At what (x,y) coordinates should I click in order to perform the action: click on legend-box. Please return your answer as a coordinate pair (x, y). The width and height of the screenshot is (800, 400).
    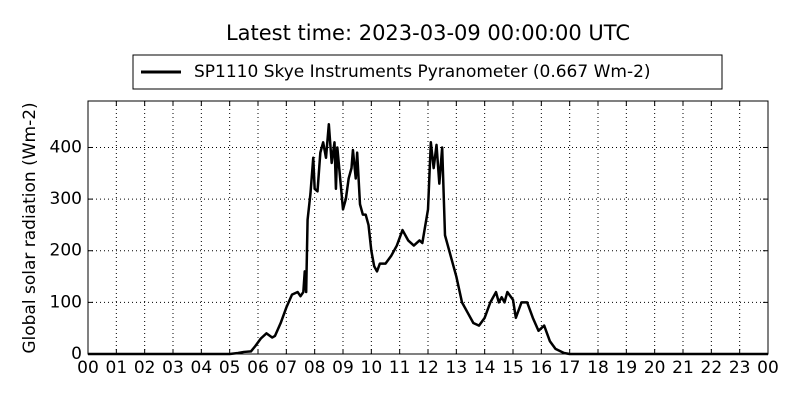
    Looking at the image, I should click on (427, 72).